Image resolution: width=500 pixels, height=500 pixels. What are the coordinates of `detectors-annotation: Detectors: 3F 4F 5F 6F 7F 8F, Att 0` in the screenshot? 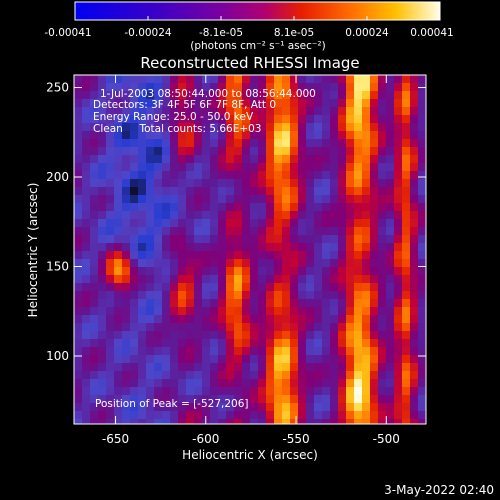 It's located at (184, 105).